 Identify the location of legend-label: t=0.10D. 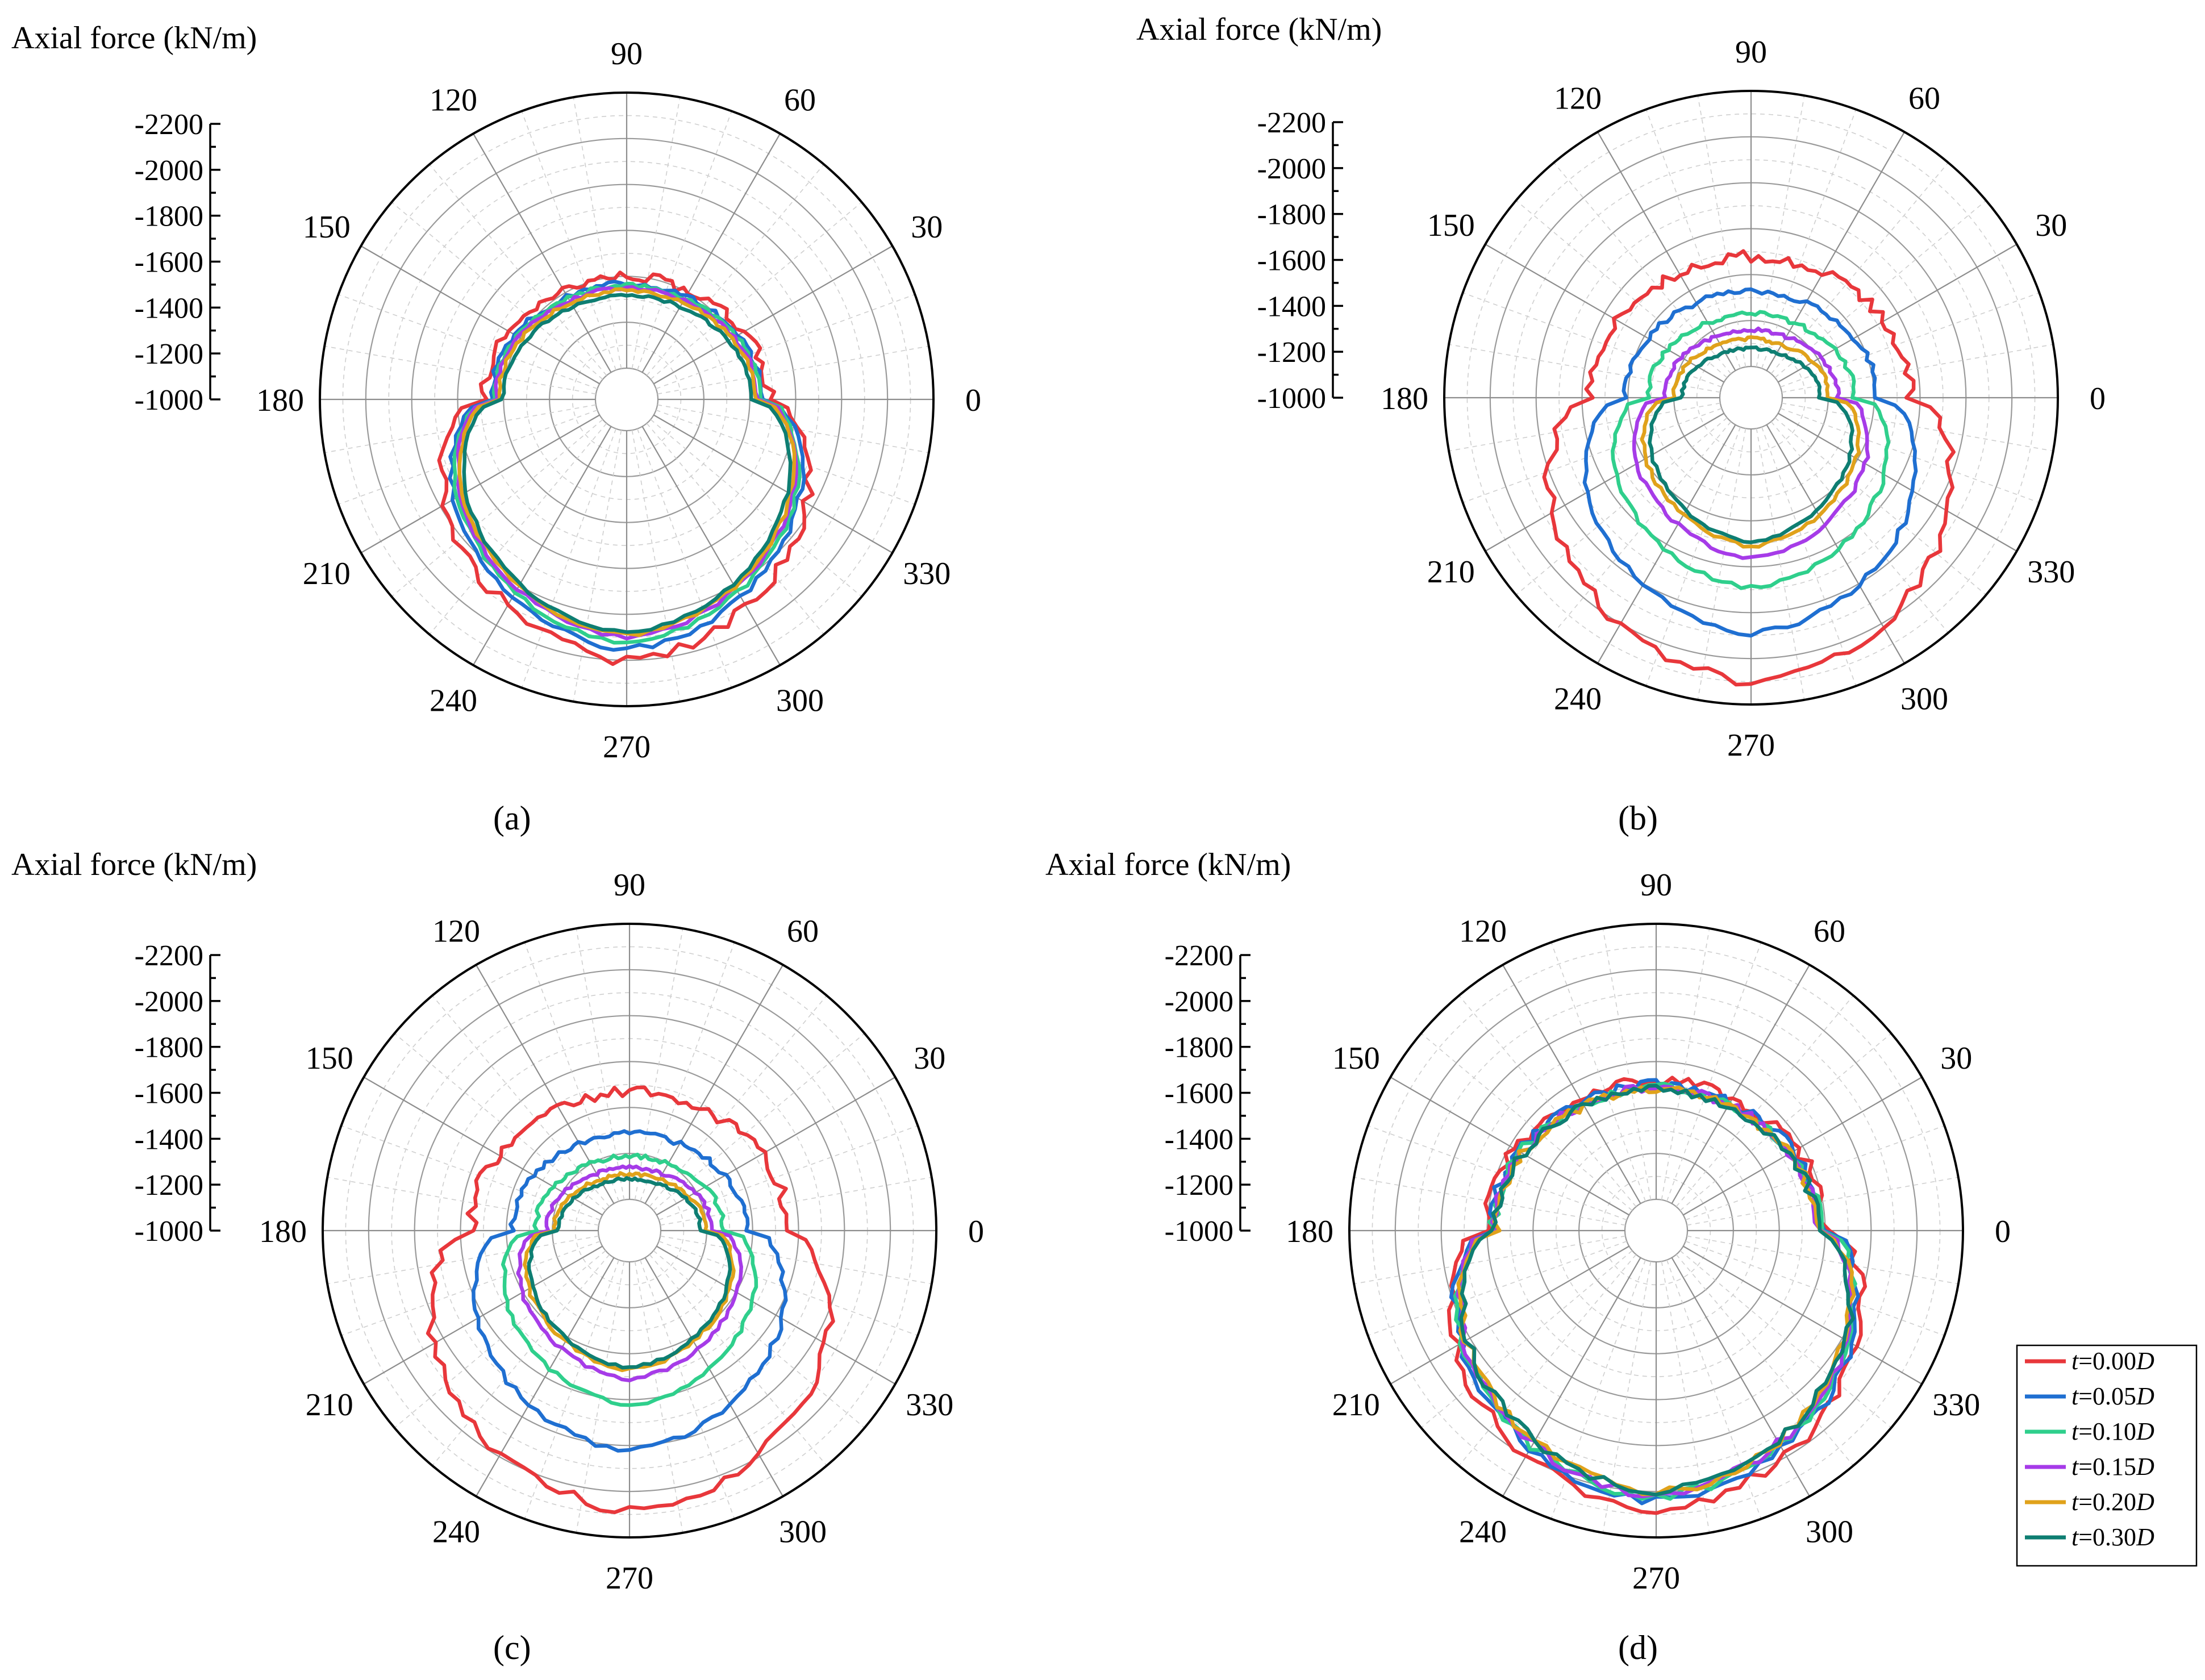
(2112, 1431).